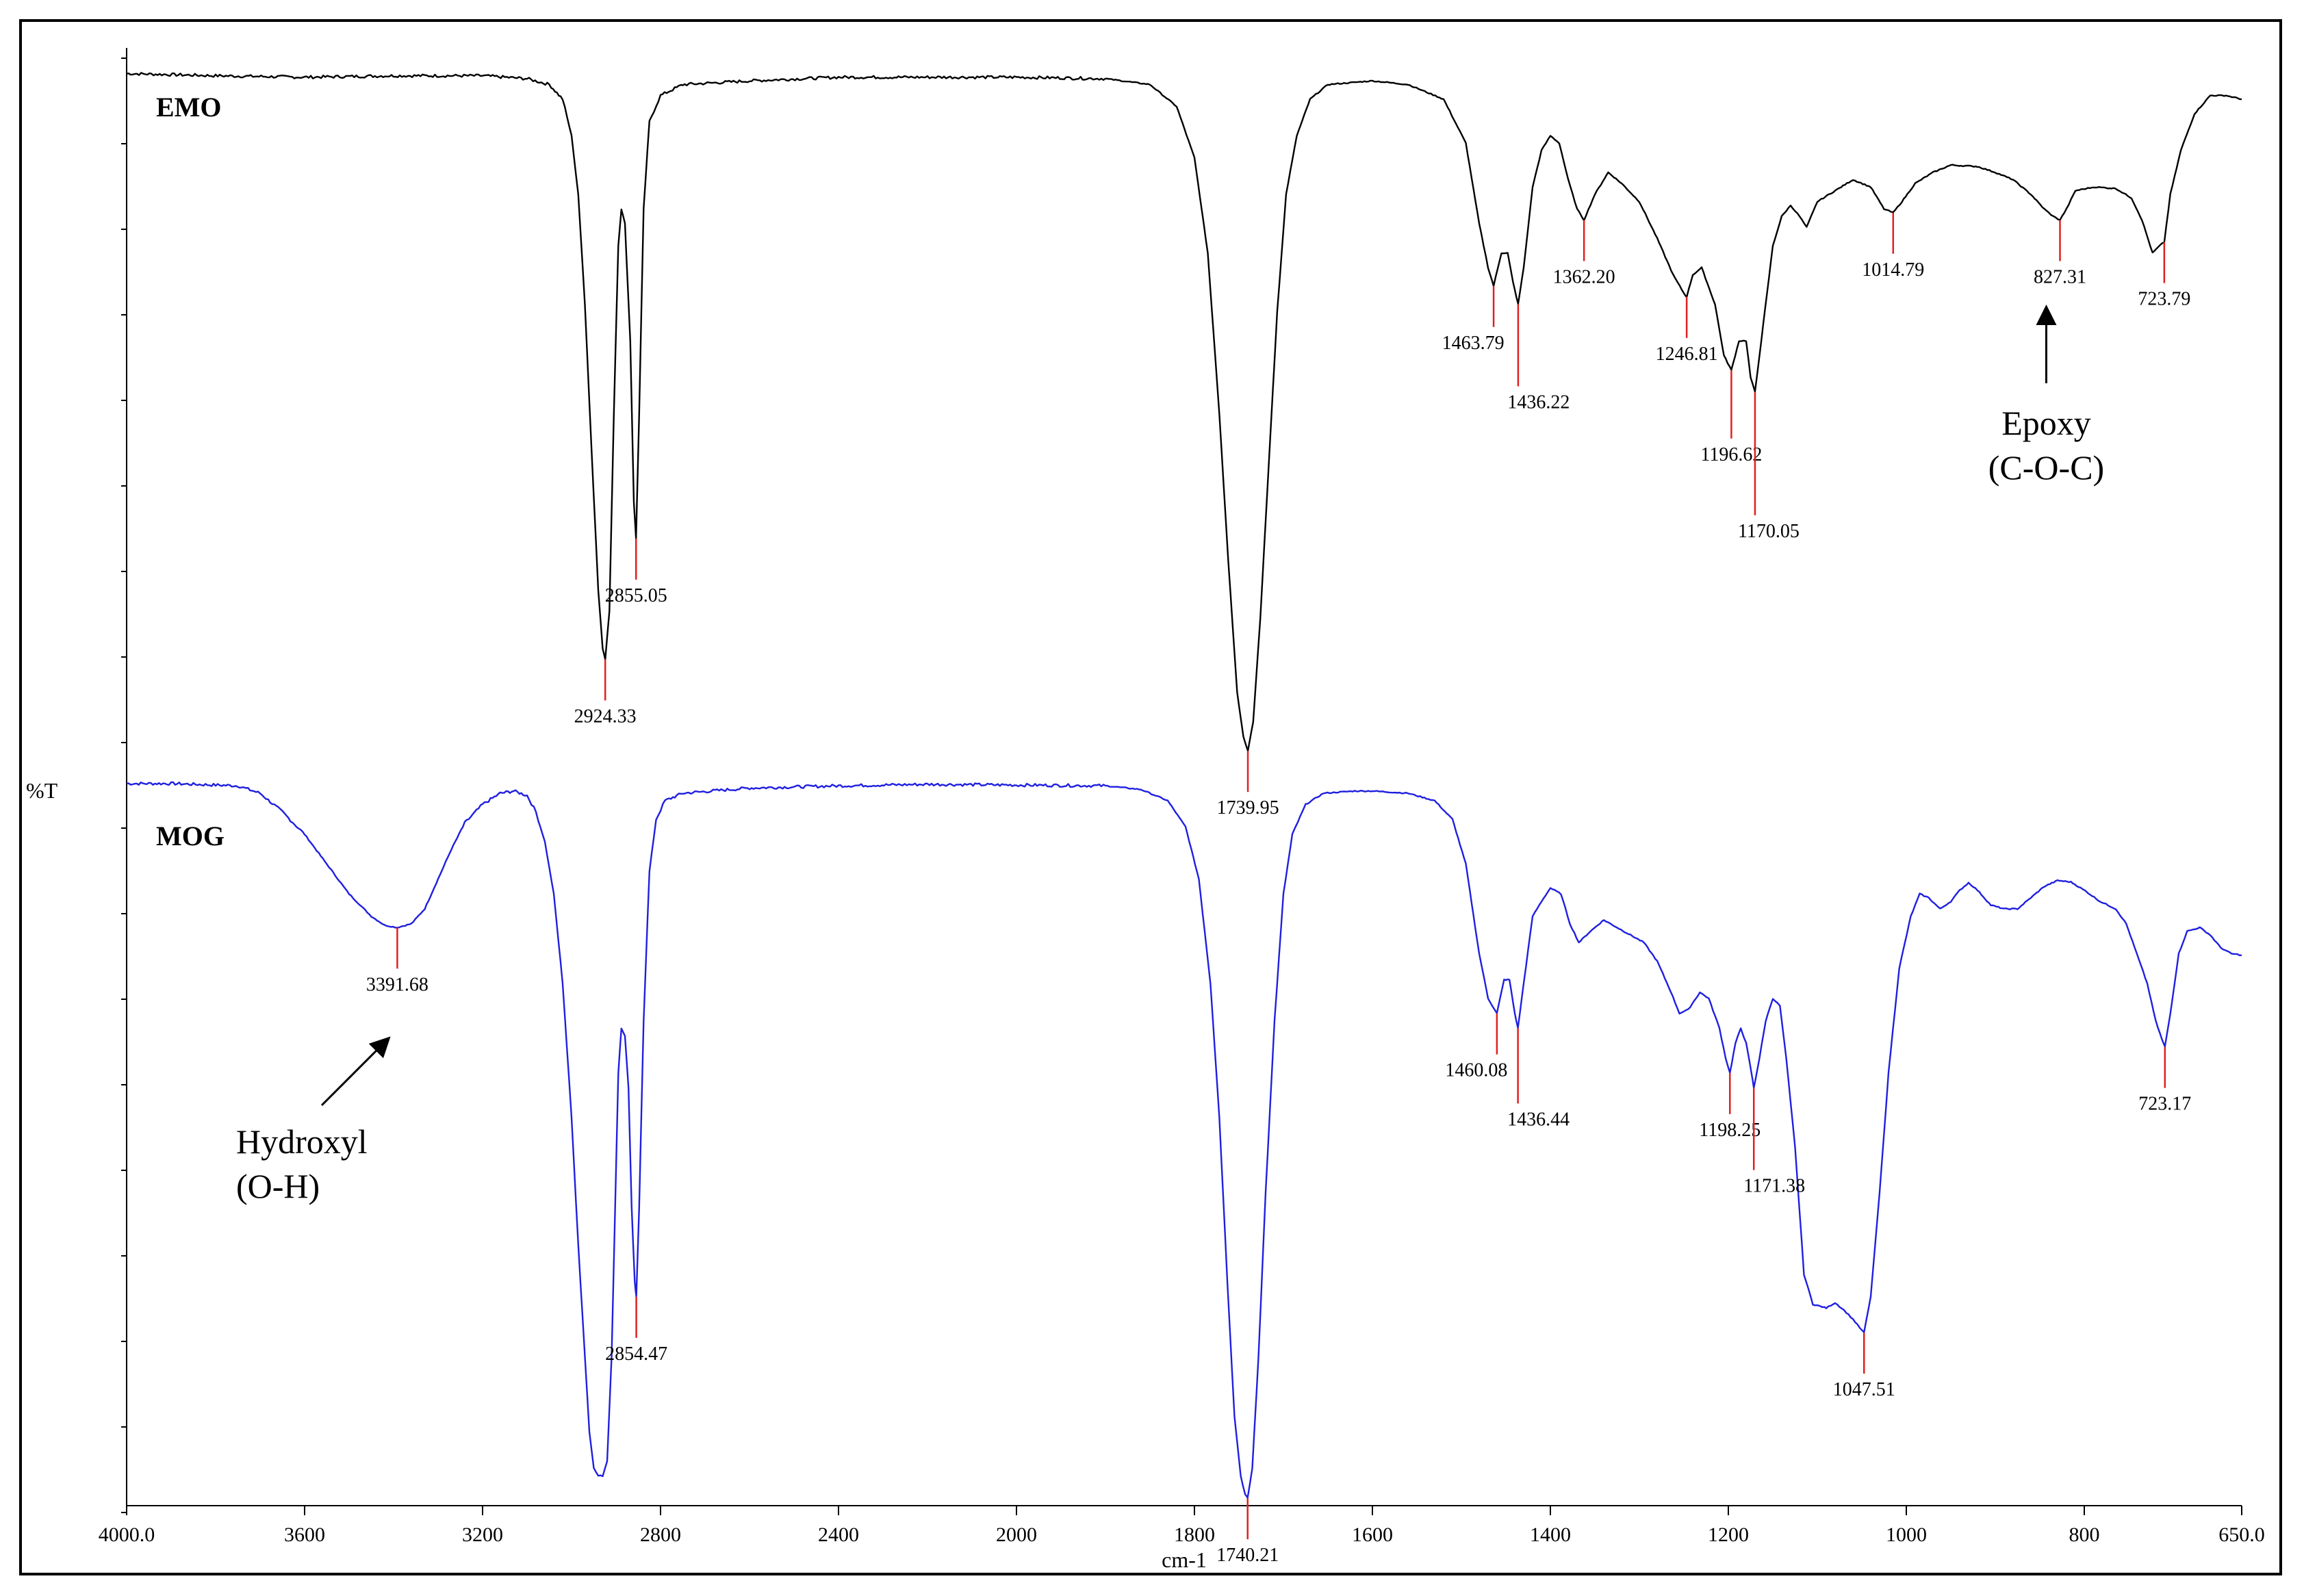  I want to click on x-tick-label: 1600, so click(1372, 1534).